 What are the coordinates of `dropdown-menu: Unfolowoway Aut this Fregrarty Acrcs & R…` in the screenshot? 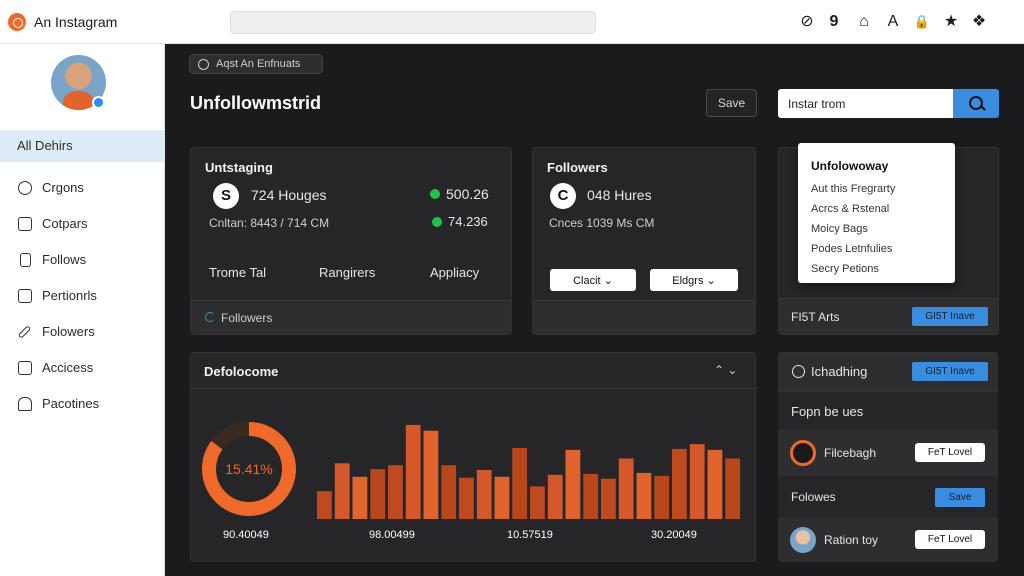 It's located at (876, 213).